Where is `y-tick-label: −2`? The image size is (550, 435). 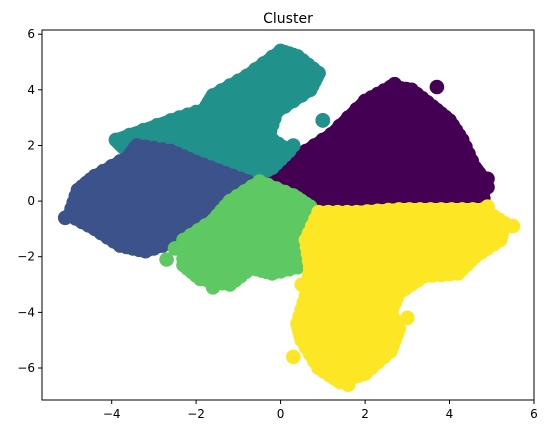 y-tick-label: −2 is located at coordinates (26, 257).